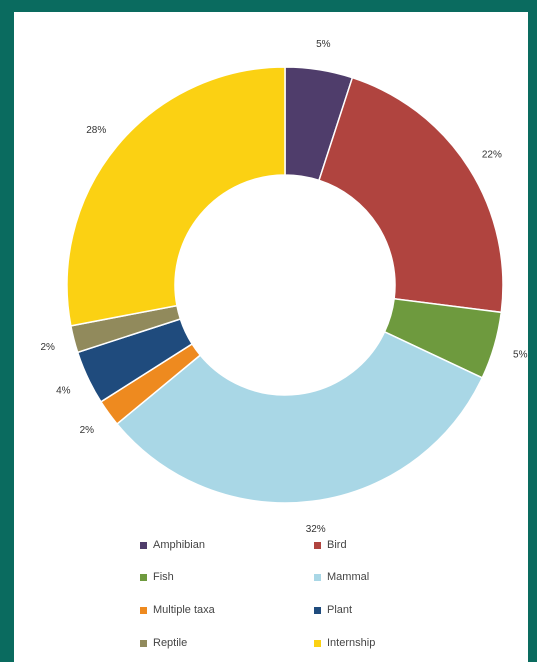  What do you see at coordinates (179, 545) in the screenshot?
I see `legend-label: Amphibian` at bounding box center [179, 545].